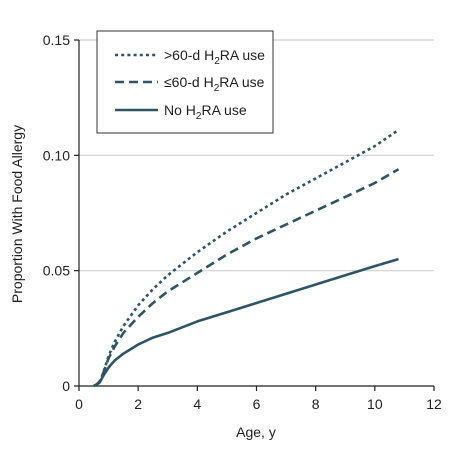 The image size is (450, 450). I want to click on y-tick-label: 0.05, so click(56, 271).